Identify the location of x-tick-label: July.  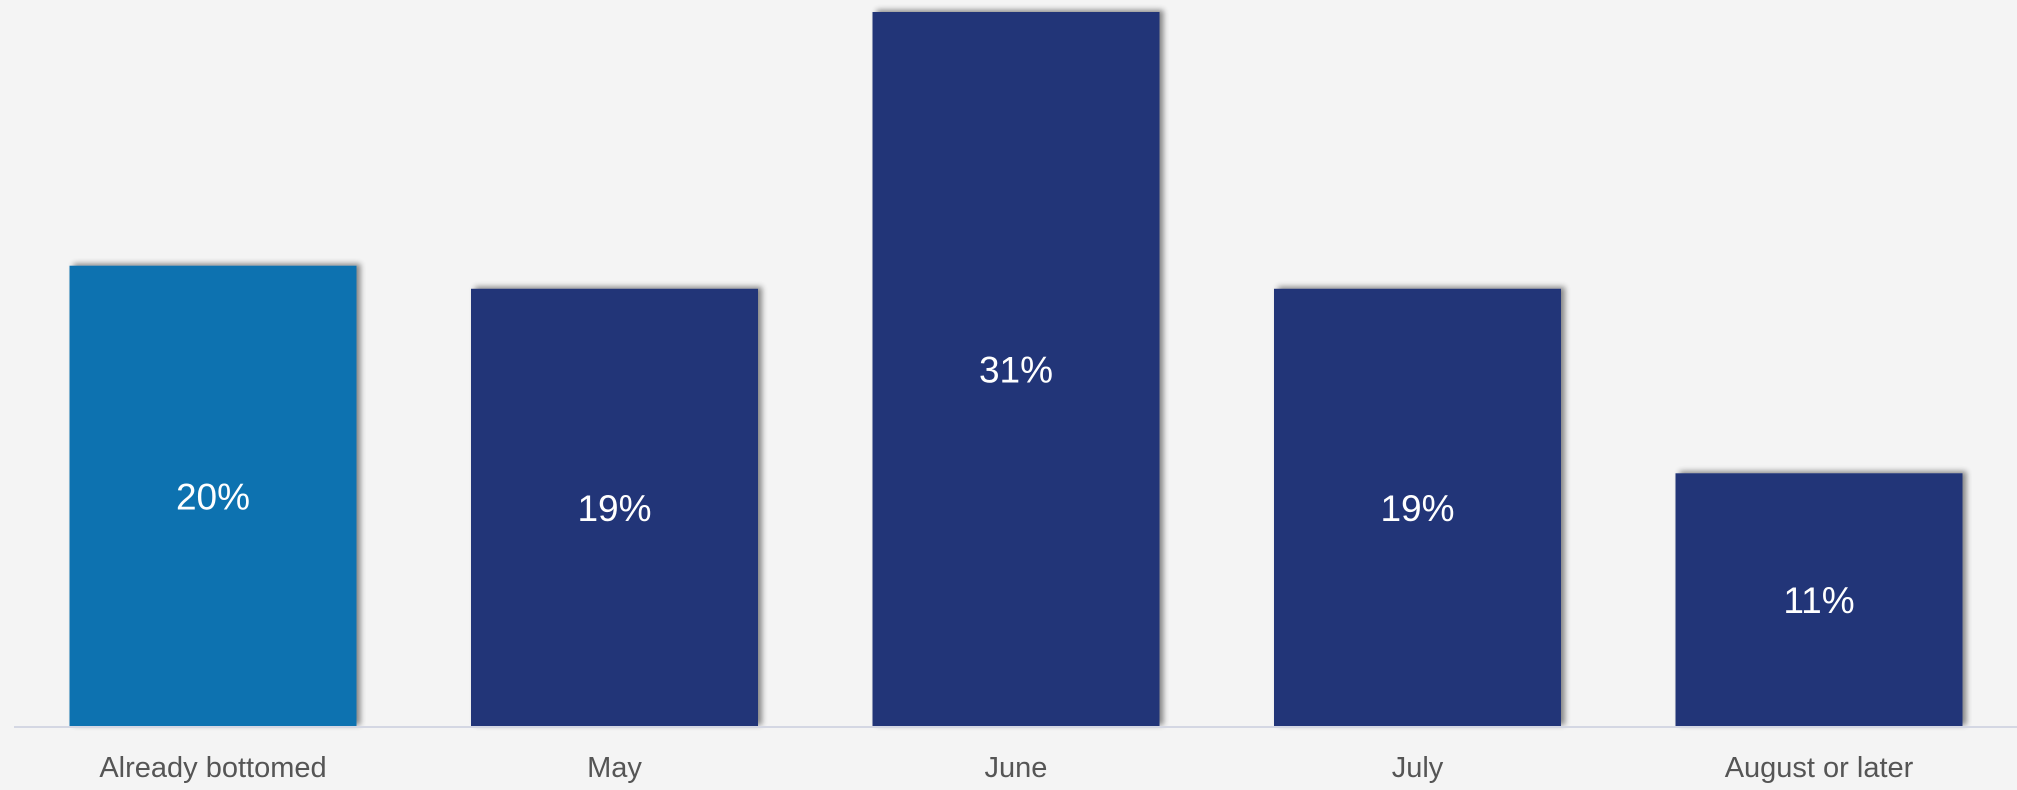
(1418, 768).